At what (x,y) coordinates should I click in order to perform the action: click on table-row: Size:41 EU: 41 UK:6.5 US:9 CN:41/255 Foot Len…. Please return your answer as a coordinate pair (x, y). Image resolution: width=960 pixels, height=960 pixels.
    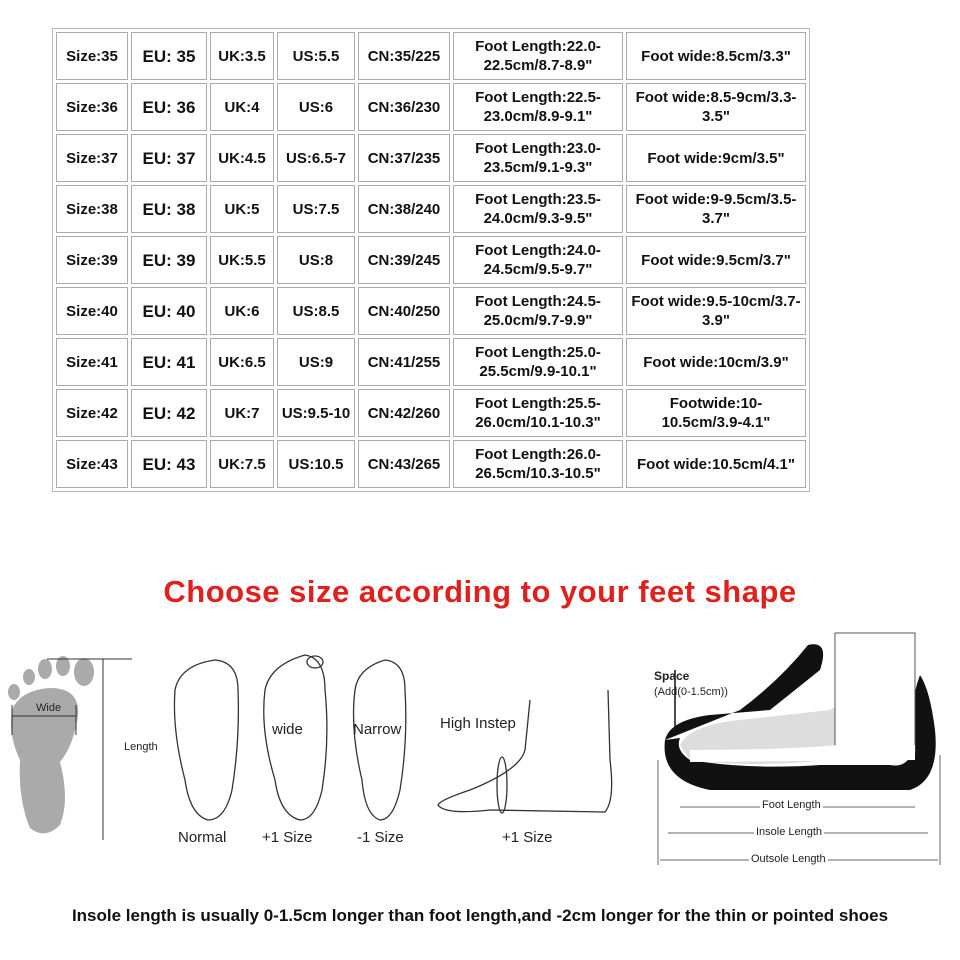
    Looking at the image, I should click on (431, 362).